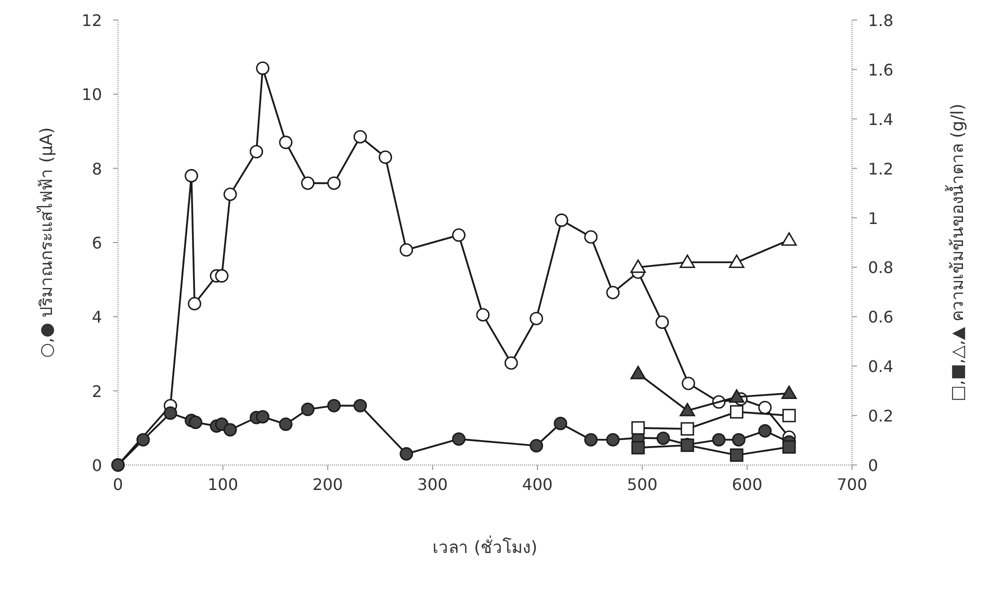  What do you see at coordinates (873, 218) in the screenshot?
I see `y2-tick-label: 1` at bounding box center [873, 218].